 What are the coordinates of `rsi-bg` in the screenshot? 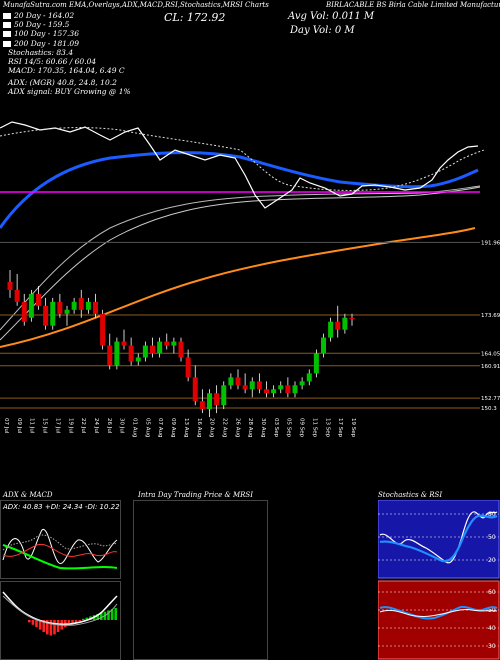 It's located at (439, 620).